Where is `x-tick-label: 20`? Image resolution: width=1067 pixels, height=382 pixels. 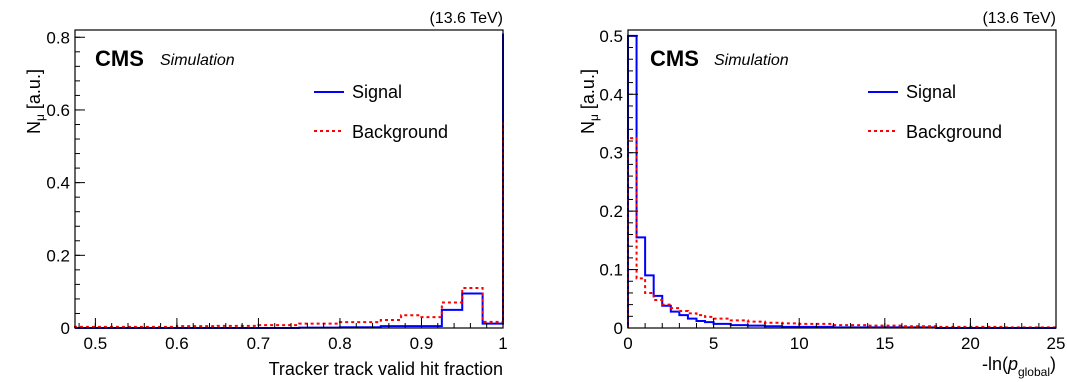
x-tick-label: 20 is located at coordinates (970, 343).